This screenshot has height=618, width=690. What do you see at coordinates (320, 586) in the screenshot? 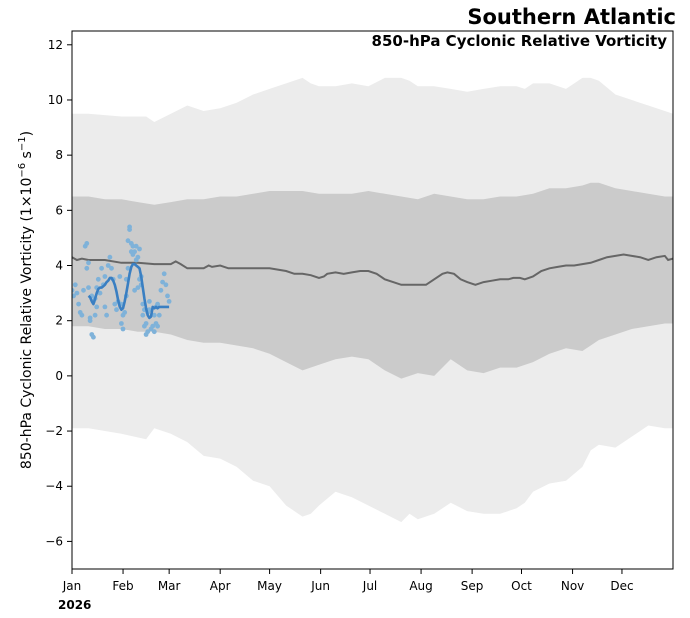
I see `x-tick-label: Jun` at bounding box center [320, 586].